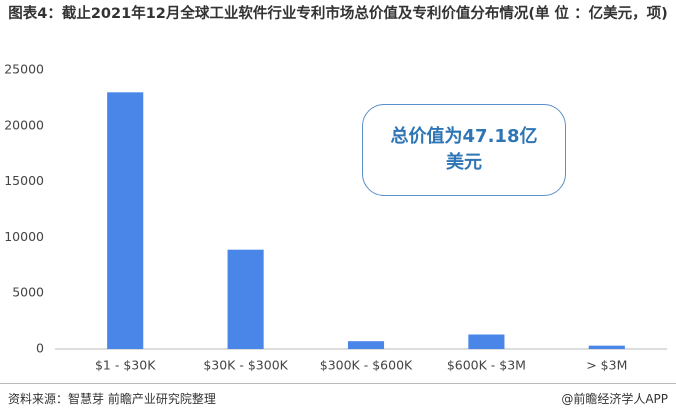  What do you see at coordinates (486, 365) in the screenshot?
I see `x-tick-label: $600K - $3M` at bounding box center [486, 365].